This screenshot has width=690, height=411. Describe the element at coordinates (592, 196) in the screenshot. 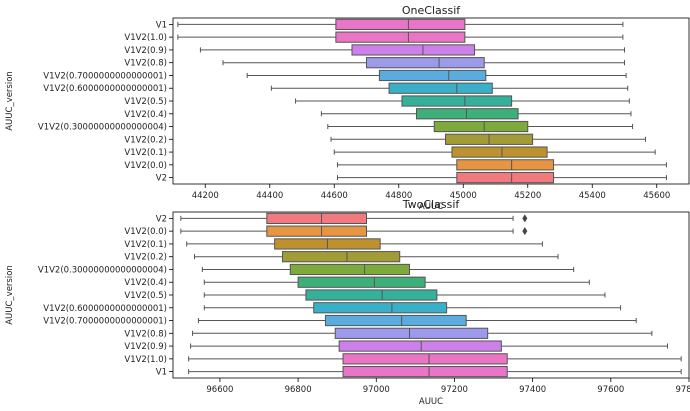

I see `x-tick-label: 45400` at that location.